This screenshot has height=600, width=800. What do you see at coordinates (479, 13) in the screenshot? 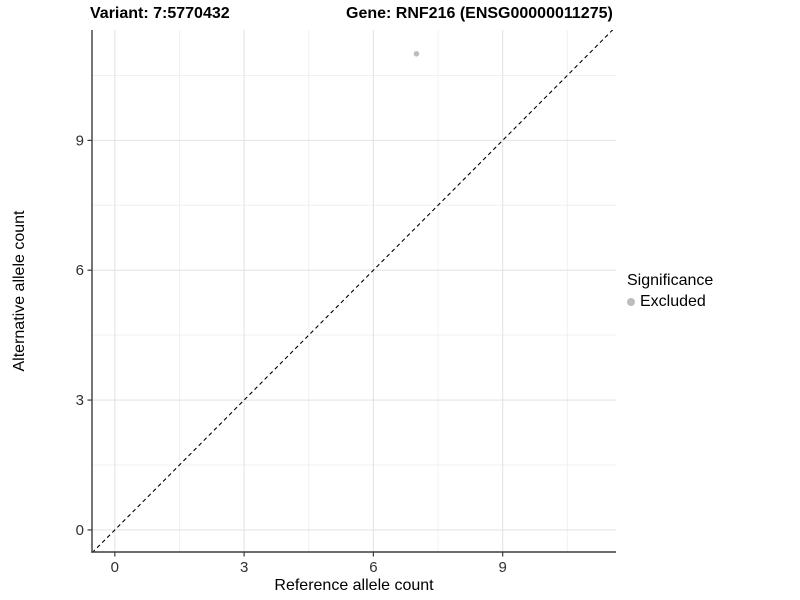
I see `gene-title: Gene: RNF216 (ENSG00000011275)` at bounding box center [479, 13].